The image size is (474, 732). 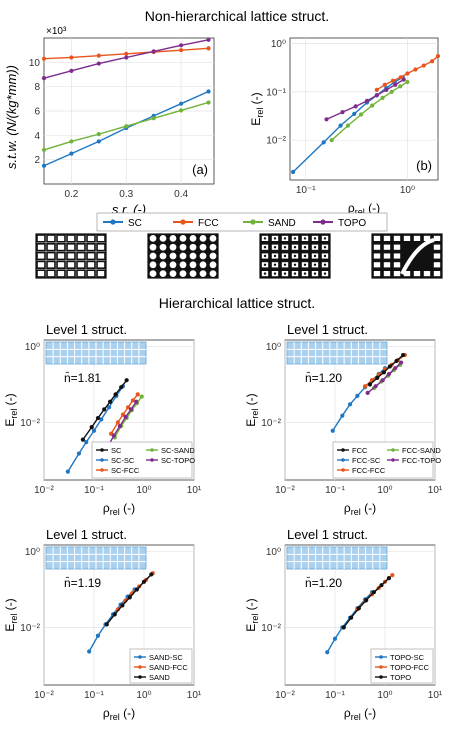 What do you see at coordinates (237, 303) in the screenshot?
I see `bottom-title: Hierarchical lattice struct.` at bounding box center [237, 303].